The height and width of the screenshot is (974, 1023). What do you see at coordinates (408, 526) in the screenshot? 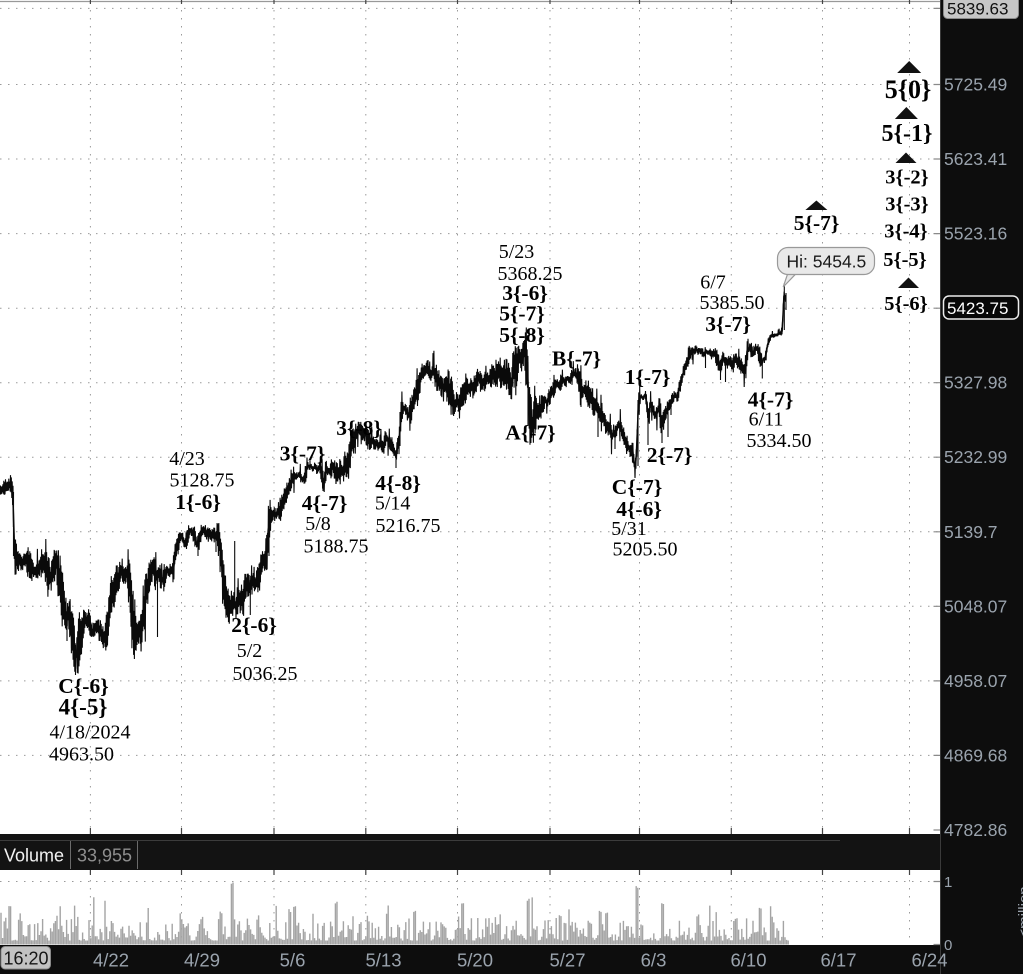
I see `svg-text: 5216.75` at bounding box center [408, 526].